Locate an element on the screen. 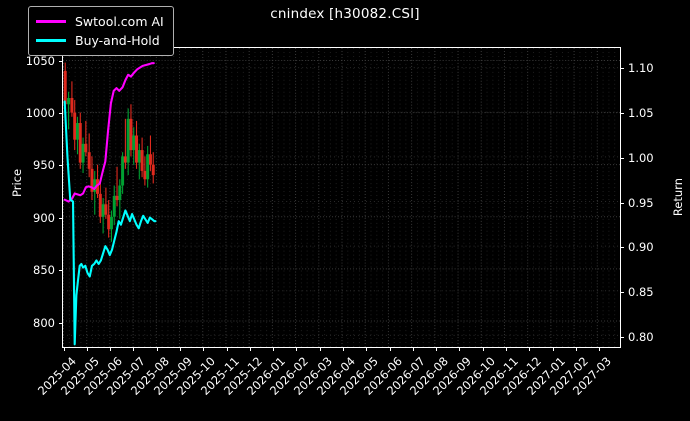 The height and width of the screenshot is (421, 690). y-axis-right-tick: 0.85 is located at coordinates (637, 292).